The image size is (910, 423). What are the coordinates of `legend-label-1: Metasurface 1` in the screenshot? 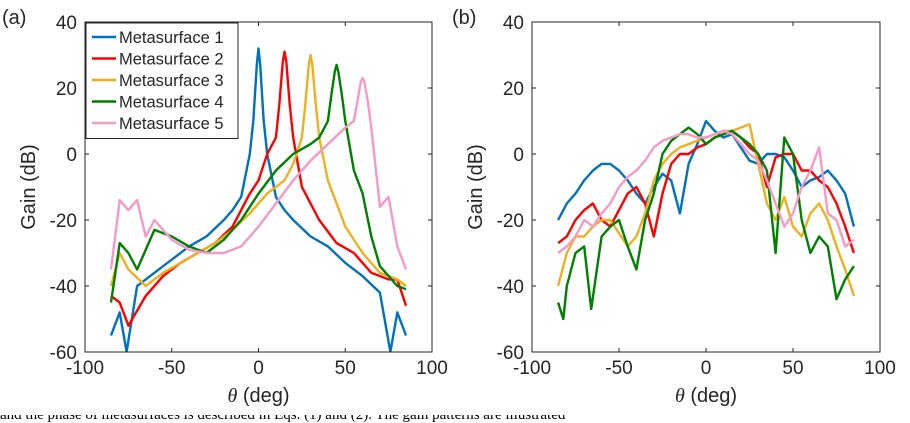 It's located at (171, 38).